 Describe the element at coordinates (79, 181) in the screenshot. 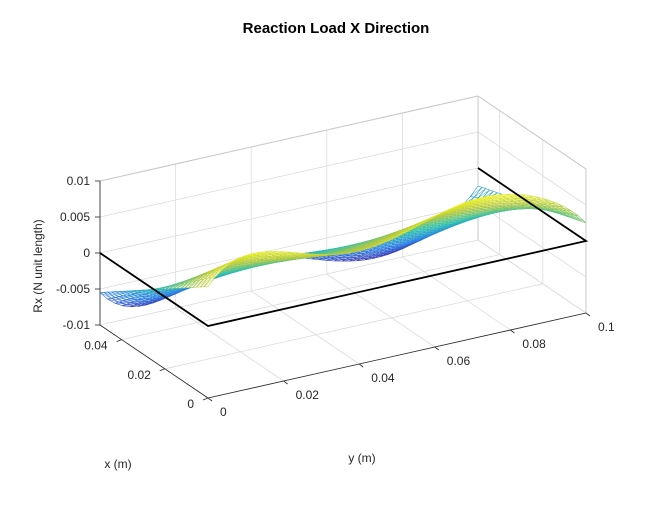

I see `z-tick-label: 0.01` at that location.